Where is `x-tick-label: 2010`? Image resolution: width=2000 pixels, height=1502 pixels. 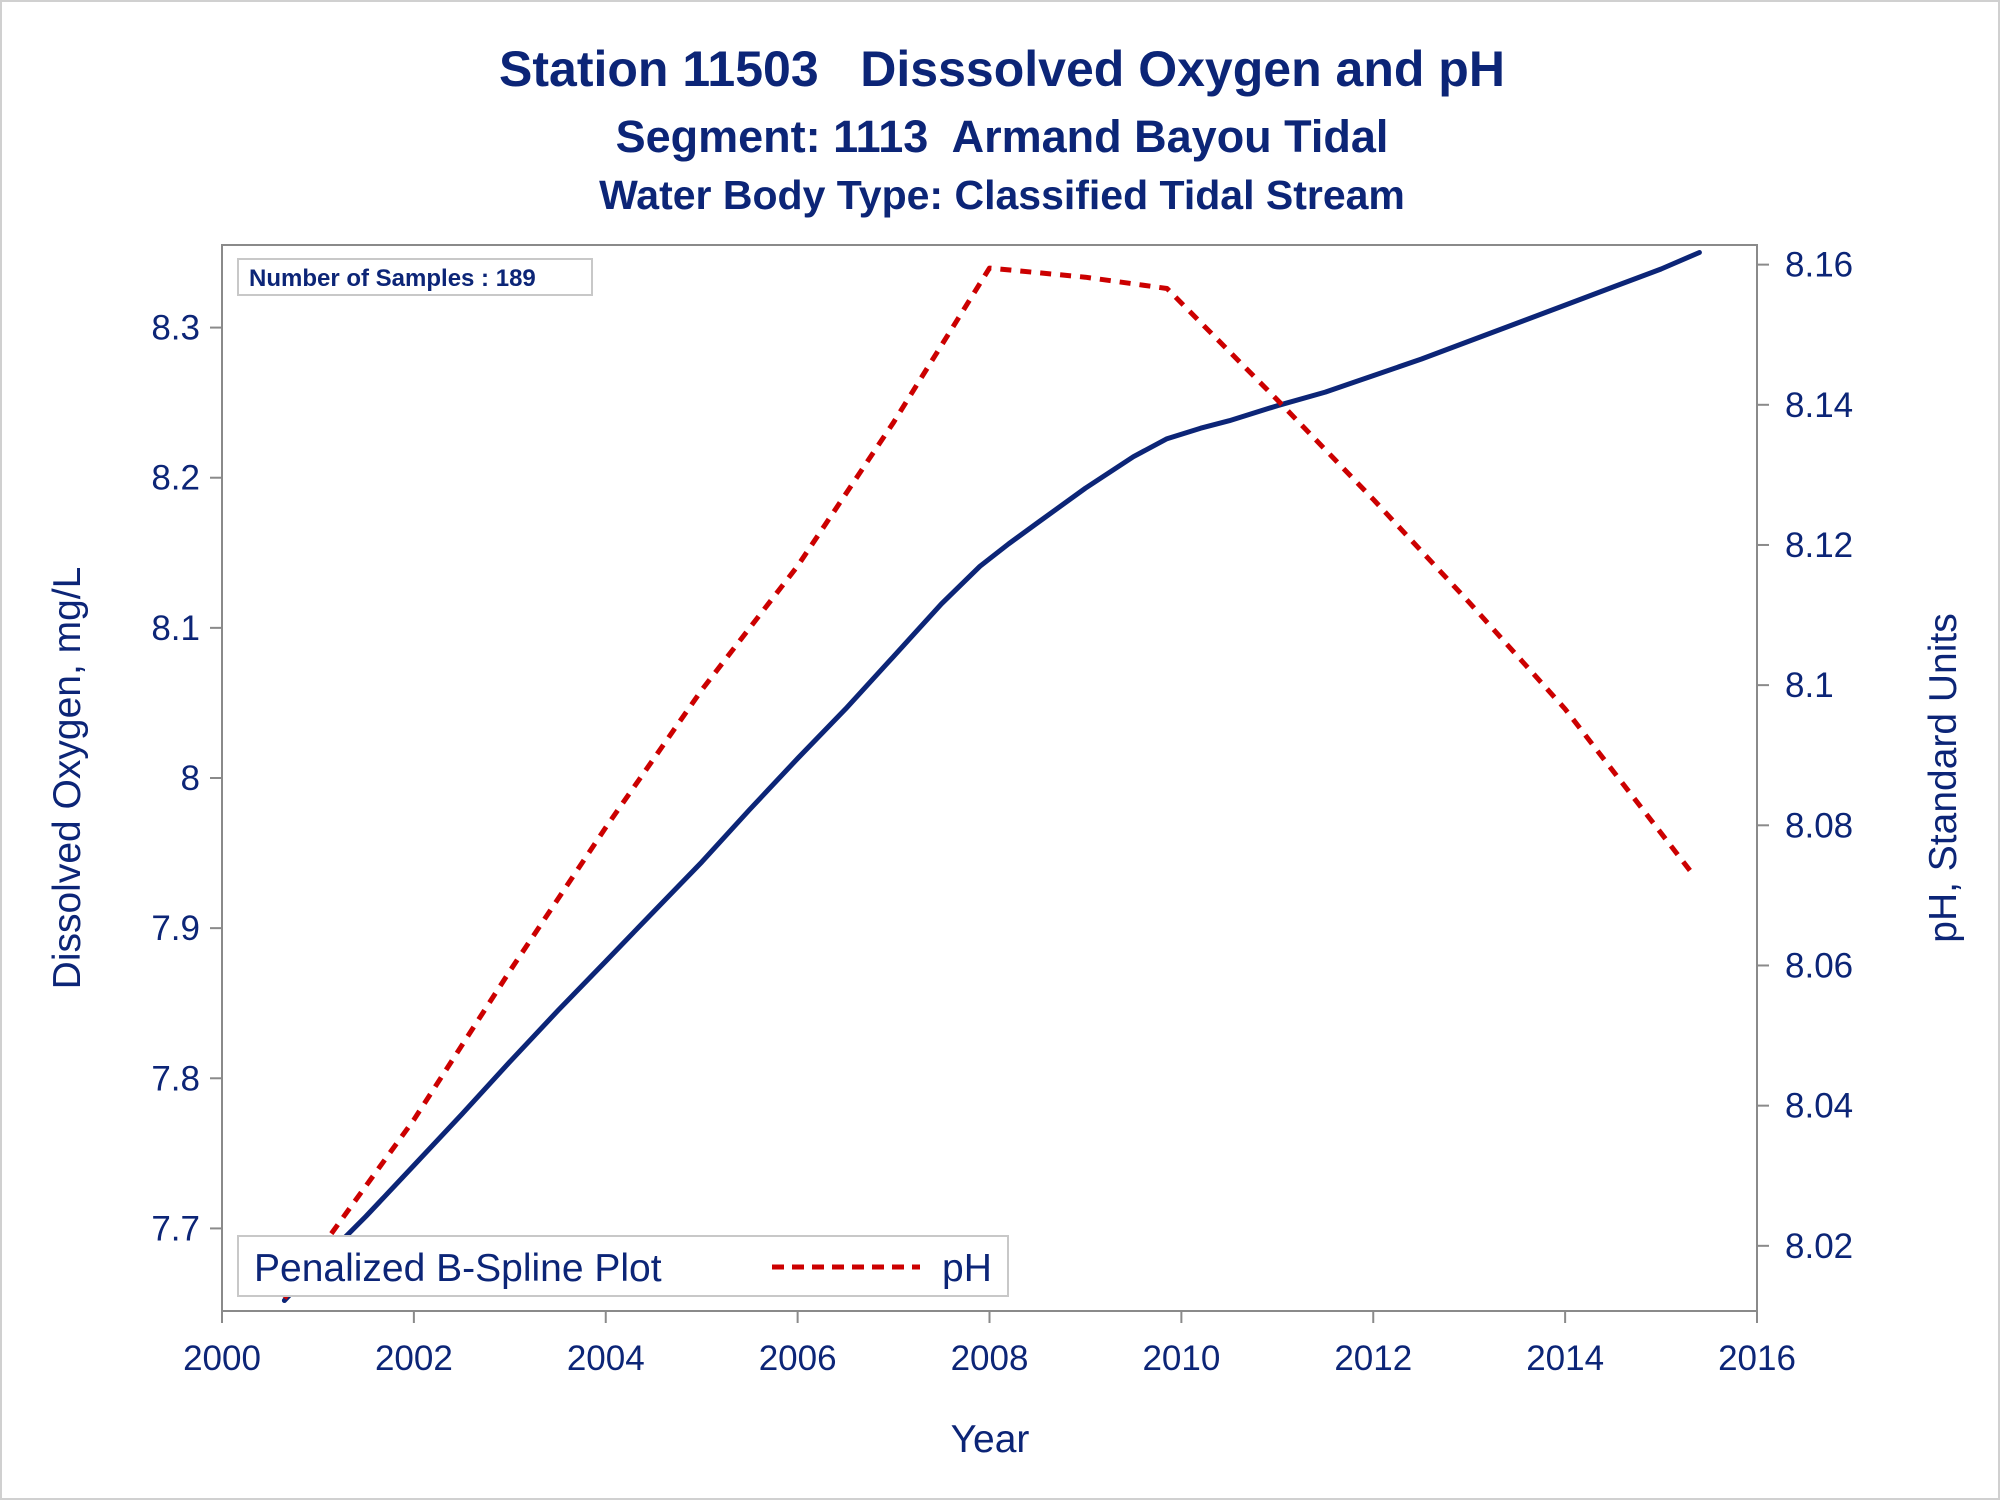 x-tick-label: 2010 is located at coordinates (1181, 1358).